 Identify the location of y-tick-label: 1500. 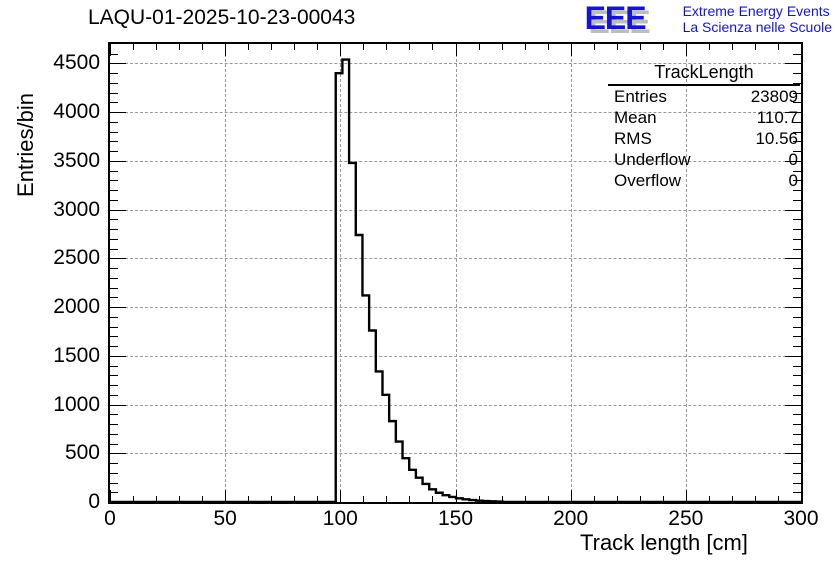
(76, 355).